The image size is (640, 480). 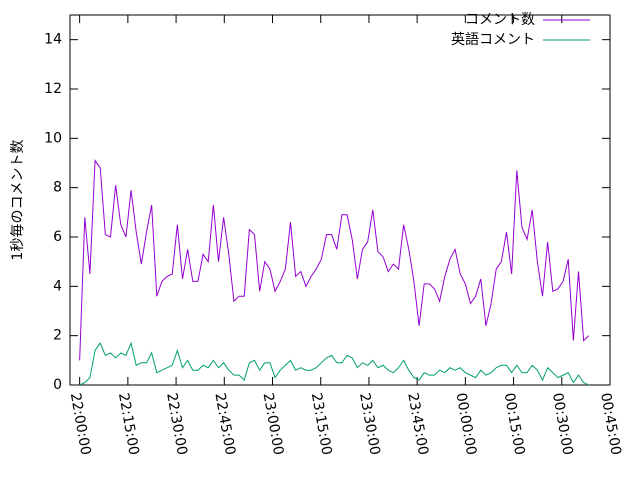 I want to click on x-tick-label: 22:45:00, so click(x=224, y=424).